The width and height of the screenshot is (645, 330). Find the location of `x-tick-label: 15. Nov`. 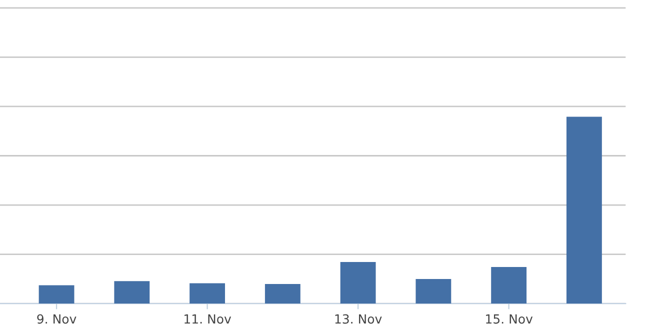

x-tick-label: 15. Nov is located at coordinates (509, 319).